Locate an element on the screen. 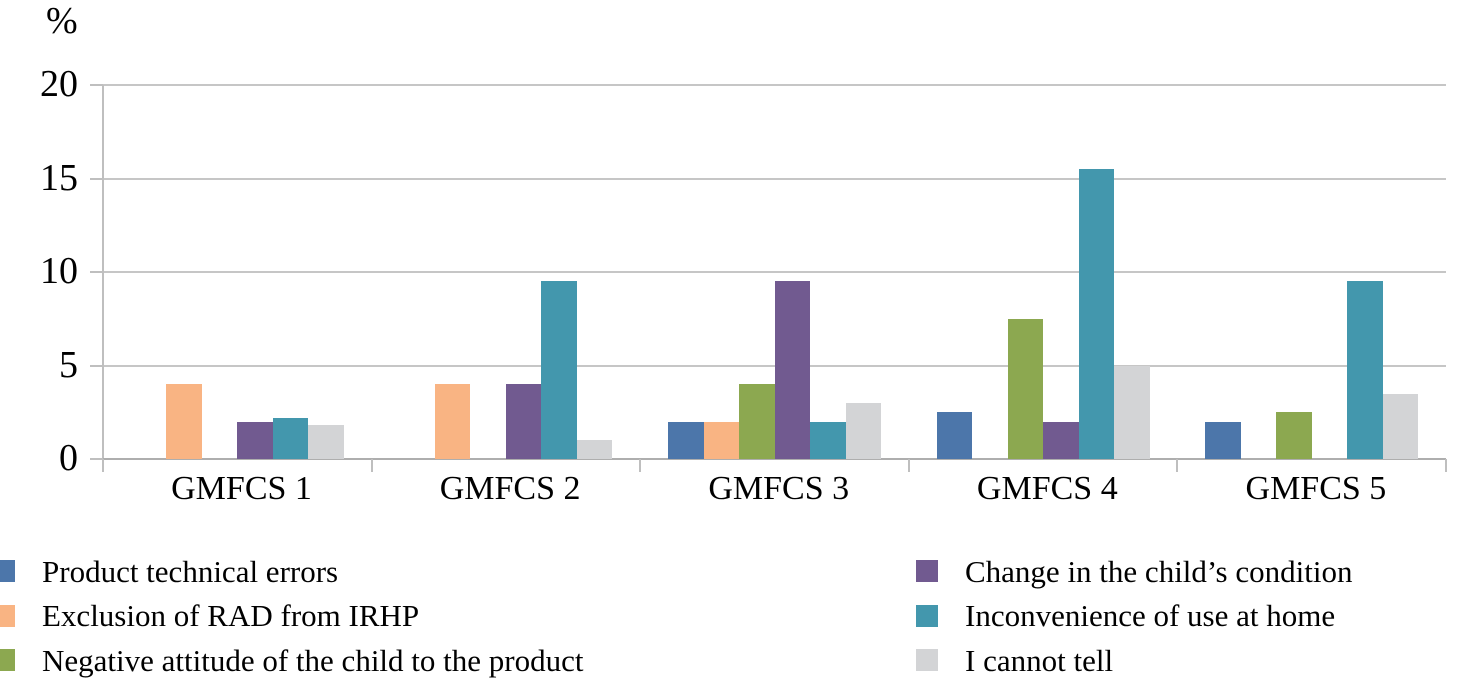 This screenshot has width=1483, height=688. bar-gmfcs-4-negative-attitude-of-the-child-to-the-product is located at coordinates (1025, 388).